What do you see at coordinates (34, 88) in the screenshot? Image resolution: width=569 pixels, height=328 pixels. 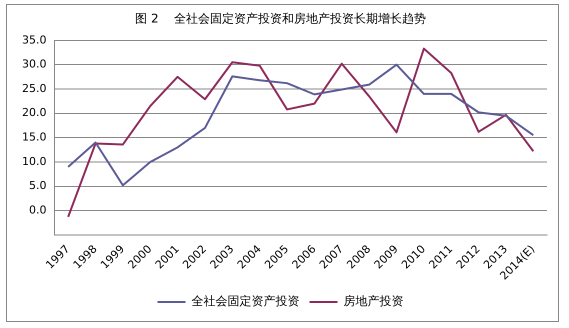 I see `y-tick-label: 25.0` at bounding box center [34, 88].